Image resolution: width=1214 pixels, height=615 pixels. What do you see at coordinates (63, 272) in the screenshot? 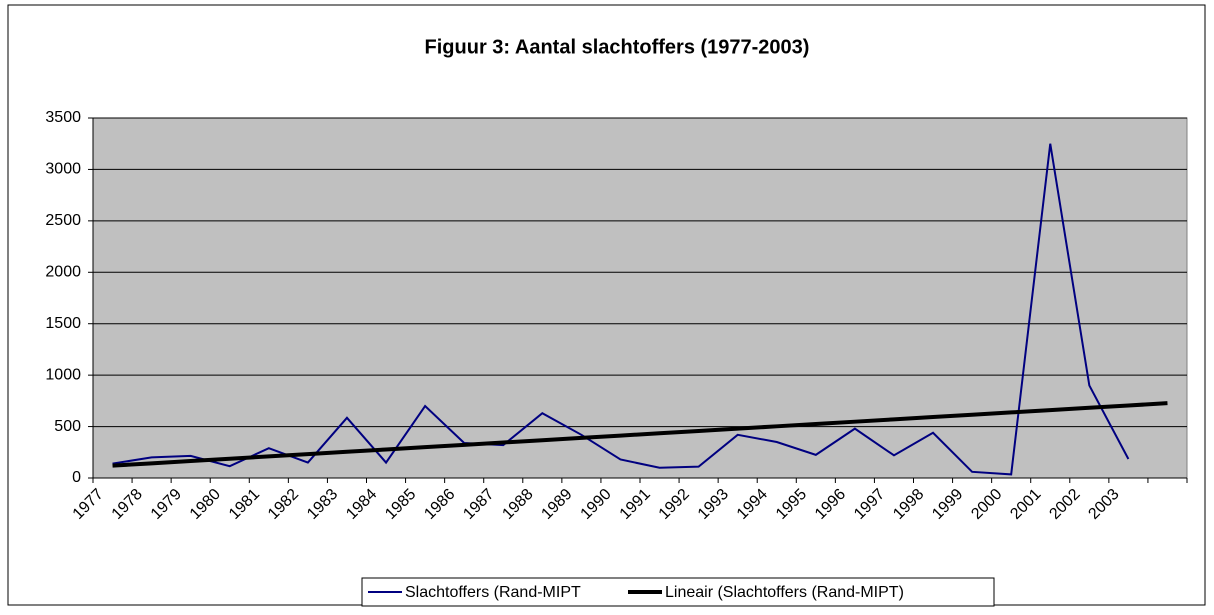
I see `y-tick-label: 2000` at bounding box center [63, 272].